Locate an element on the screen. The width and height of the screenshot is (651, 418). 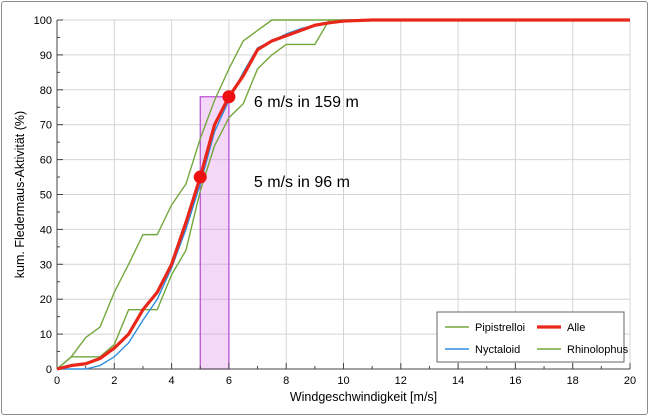
legend: Pipistrelloi Alle Nyctaloid Rhinolophus is located at coordinates (532, 337).